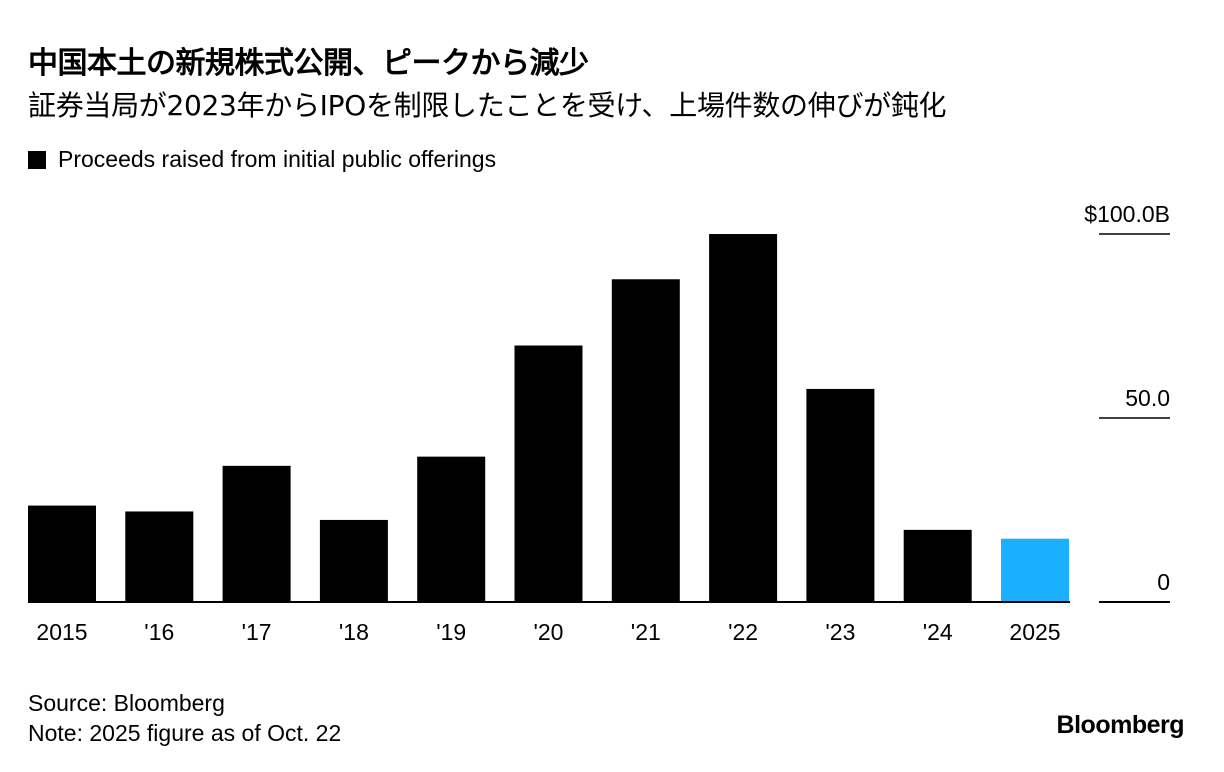  I want to click on bar-2018, so click(353, 560).